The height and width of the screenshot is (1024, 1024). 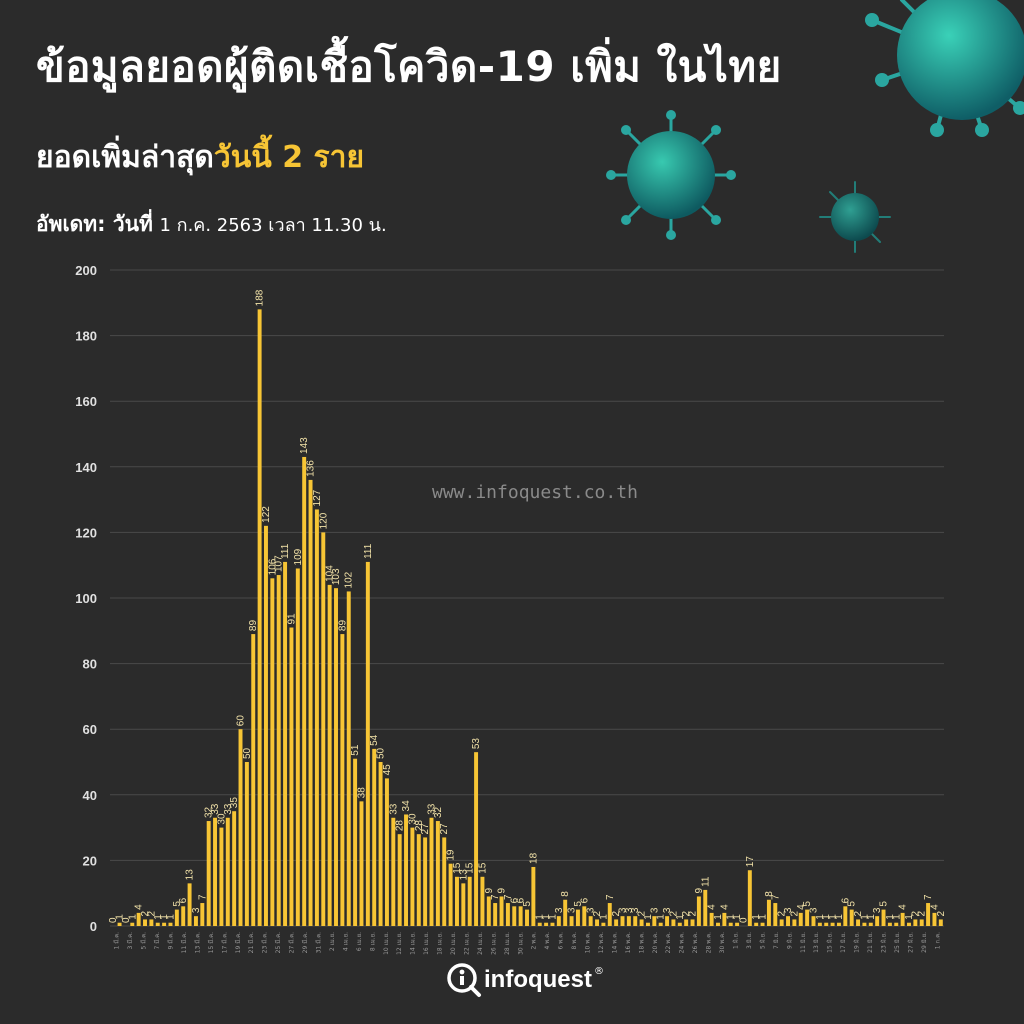 What do you see at coordinates (489, 890) in the screenshot?
I see `bar-data-label: 9` at bounding box center [489, 890].